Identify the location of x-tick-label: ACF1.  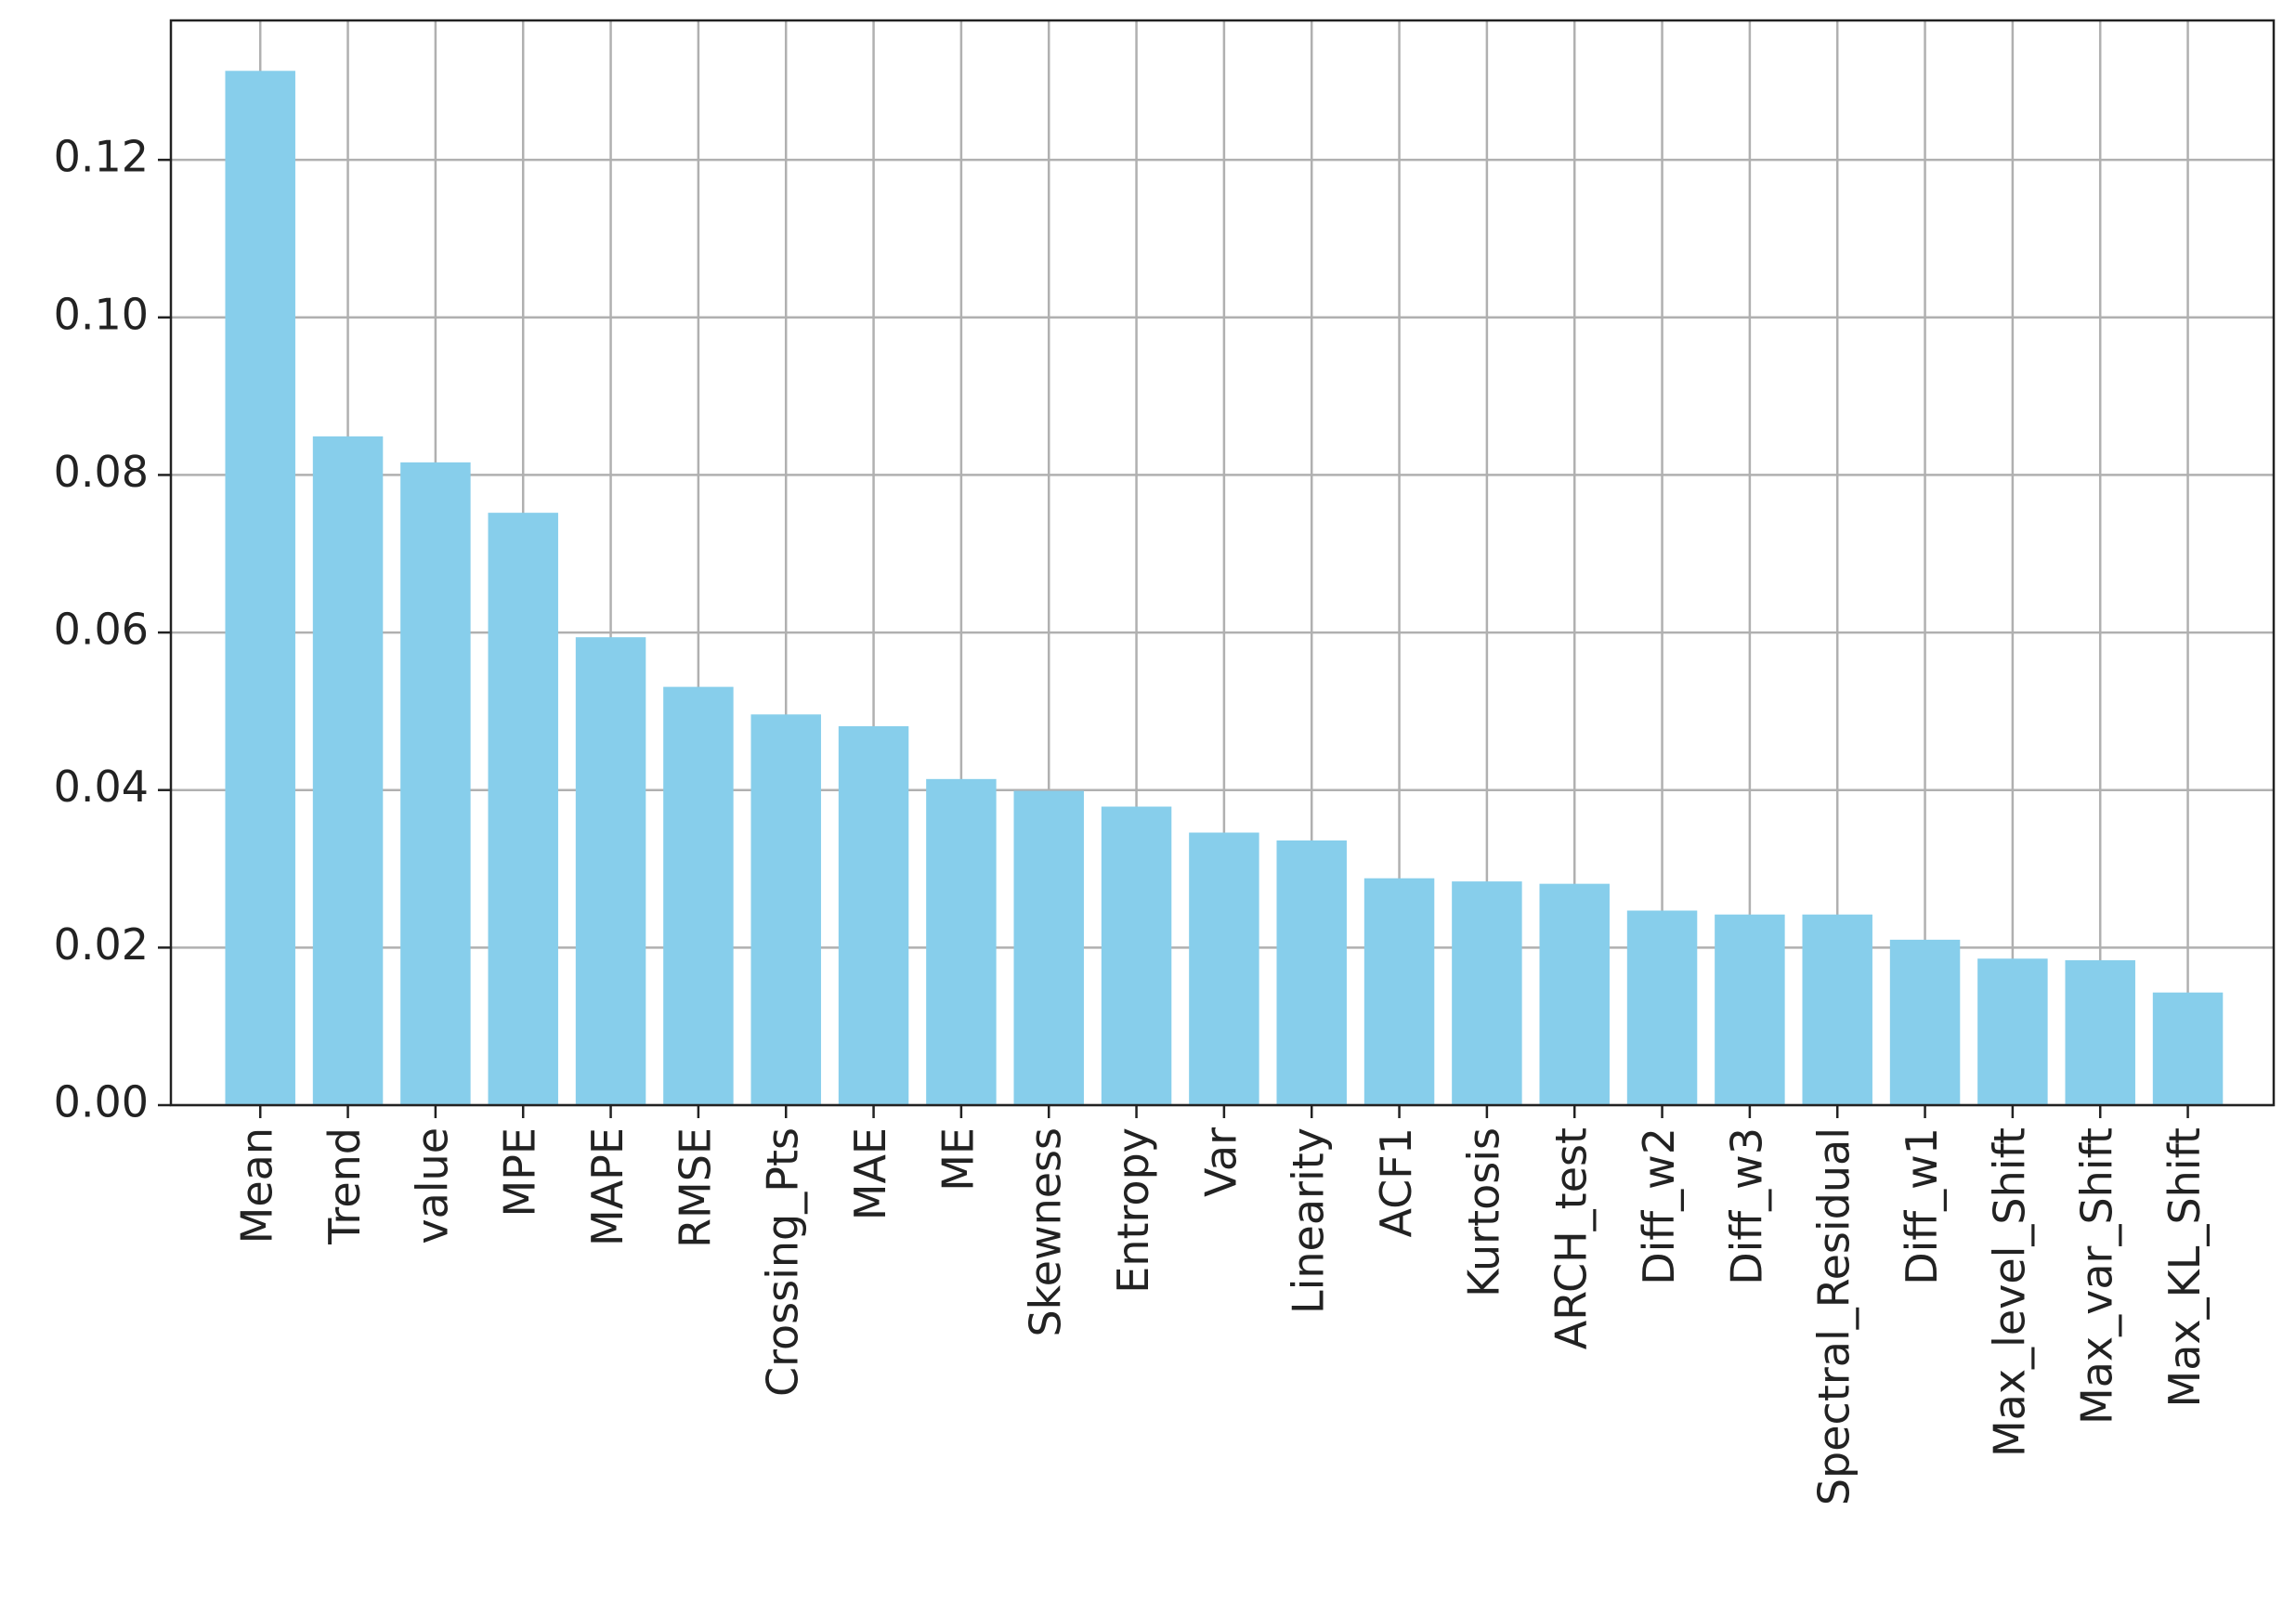
(1396, 1182).